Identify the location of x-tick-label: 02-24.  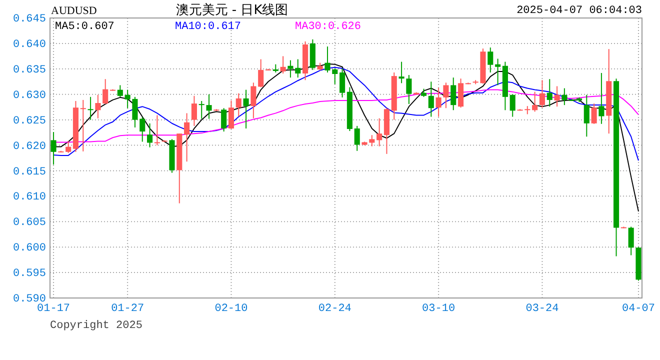
(335, 308).